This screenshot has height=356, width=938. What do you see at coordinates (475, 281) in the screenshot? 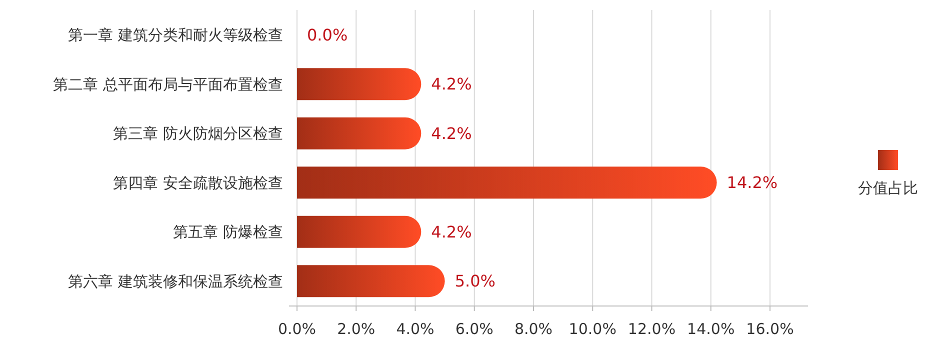
I see `data-label: 5.0%` at bounding box center [475, 281].